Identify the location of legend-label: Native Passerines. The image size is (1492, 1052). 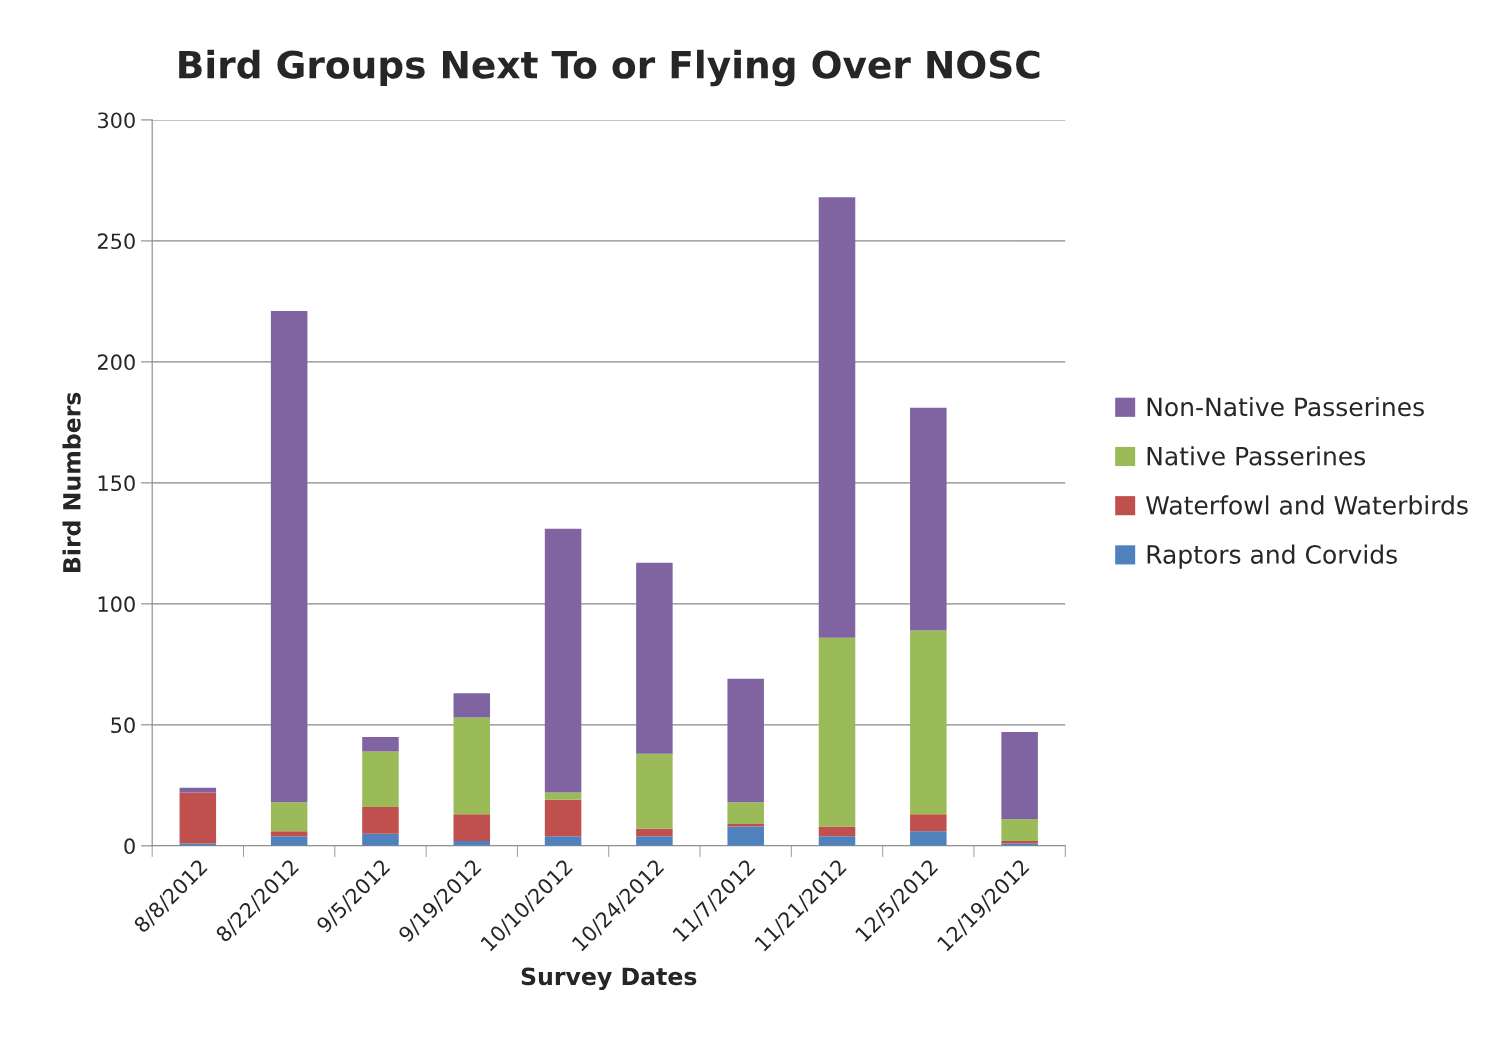
(1256, 456).